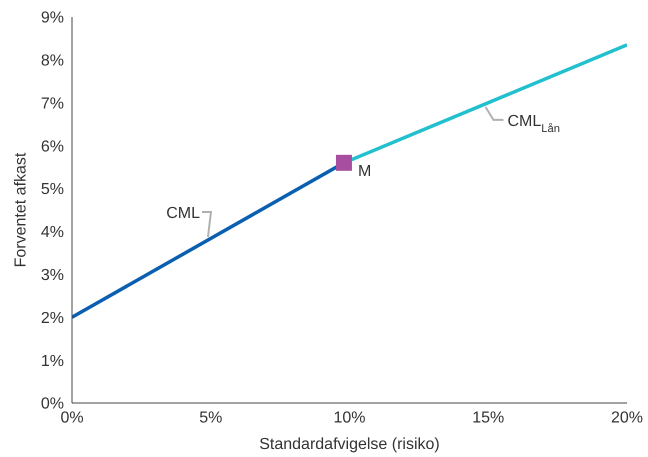 This screenshot has width=648, height=457. What do you see at coordinates (183, 213) in the screenshot?
I see `series-label: CML` at bounding box center [183, 213].